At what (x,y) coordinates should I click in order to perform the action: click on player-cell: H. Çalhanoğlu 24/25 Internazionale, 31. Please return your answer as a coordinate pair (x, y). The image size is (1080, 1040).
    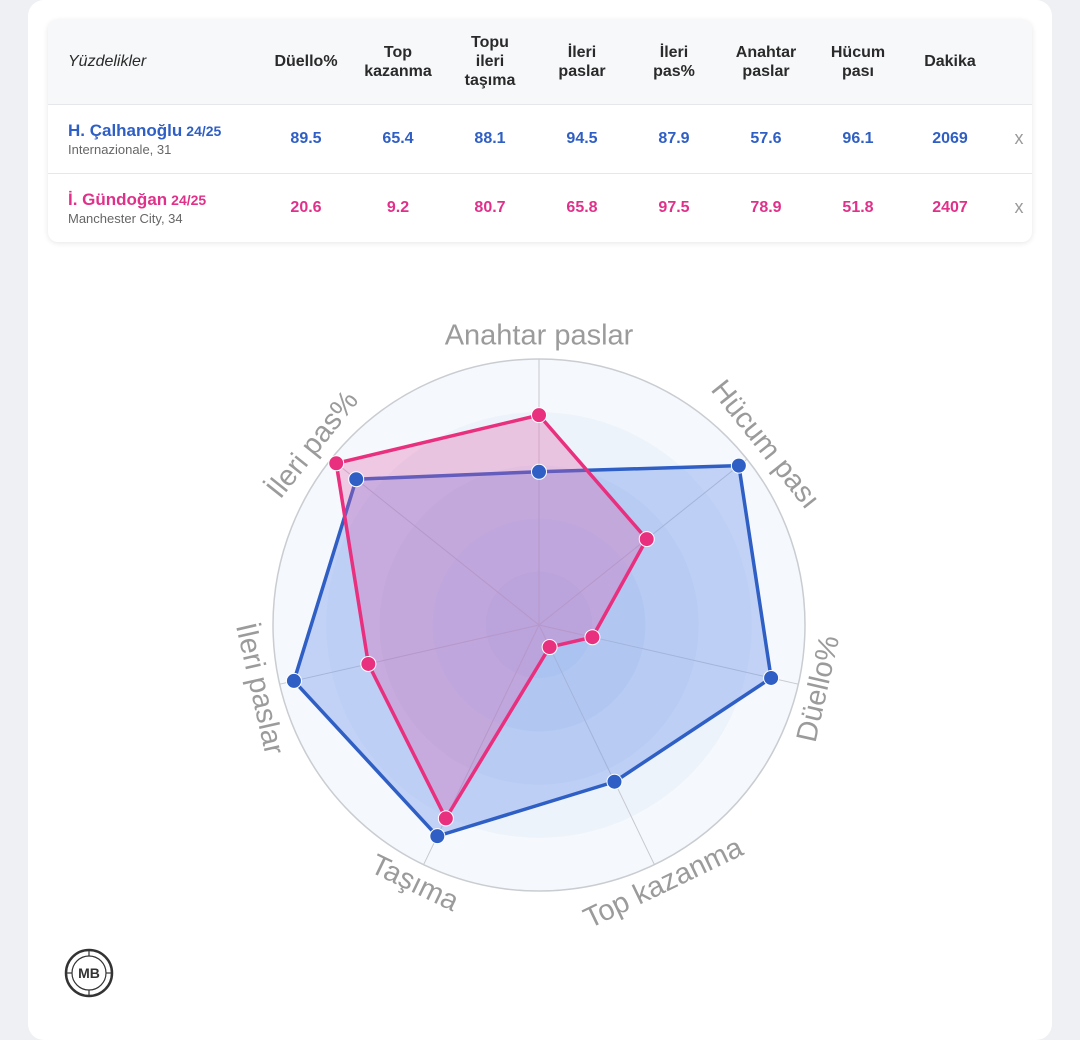
    Looking at the image, I should click on (154, 138).